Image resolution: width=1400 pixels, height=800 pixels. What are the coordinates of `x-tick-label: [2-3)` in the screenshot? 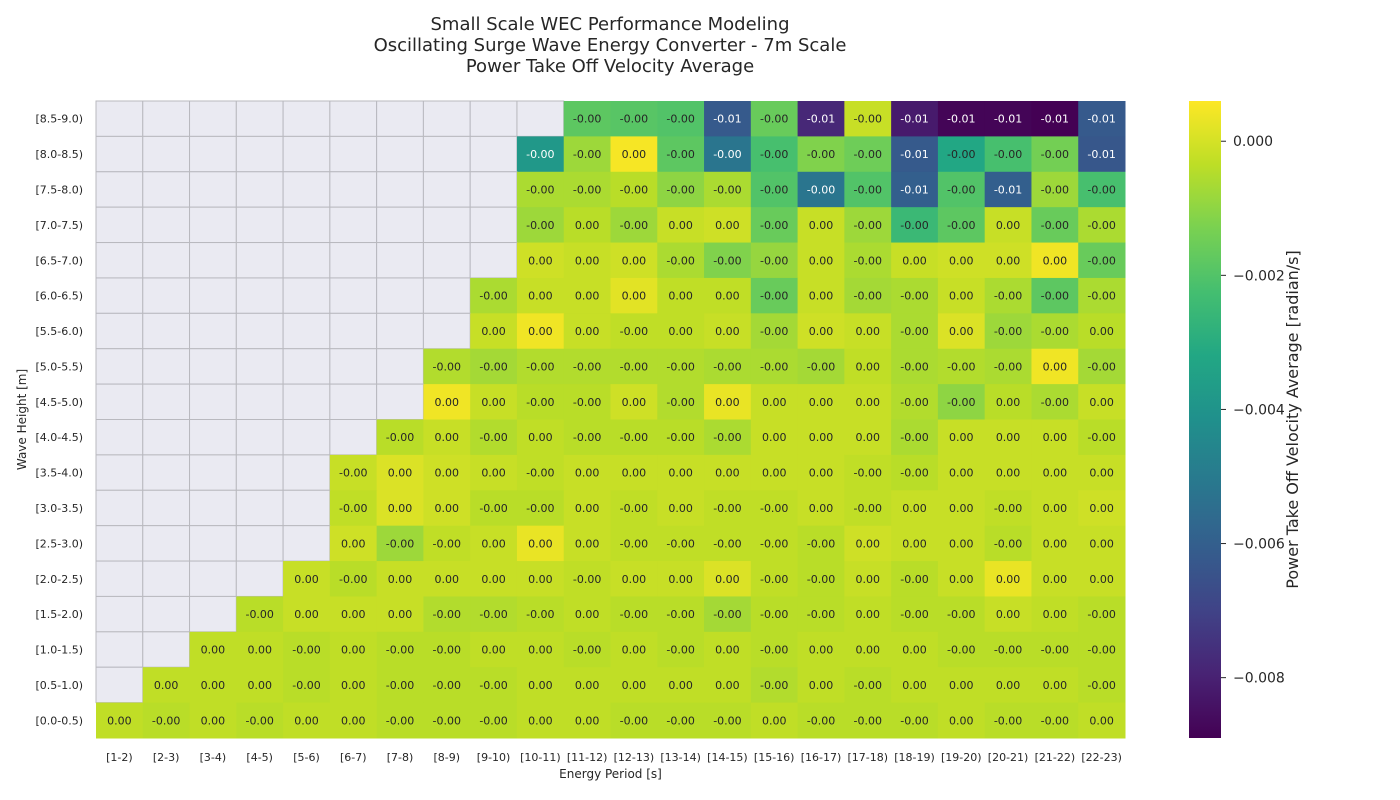 It's located at (166, 757).